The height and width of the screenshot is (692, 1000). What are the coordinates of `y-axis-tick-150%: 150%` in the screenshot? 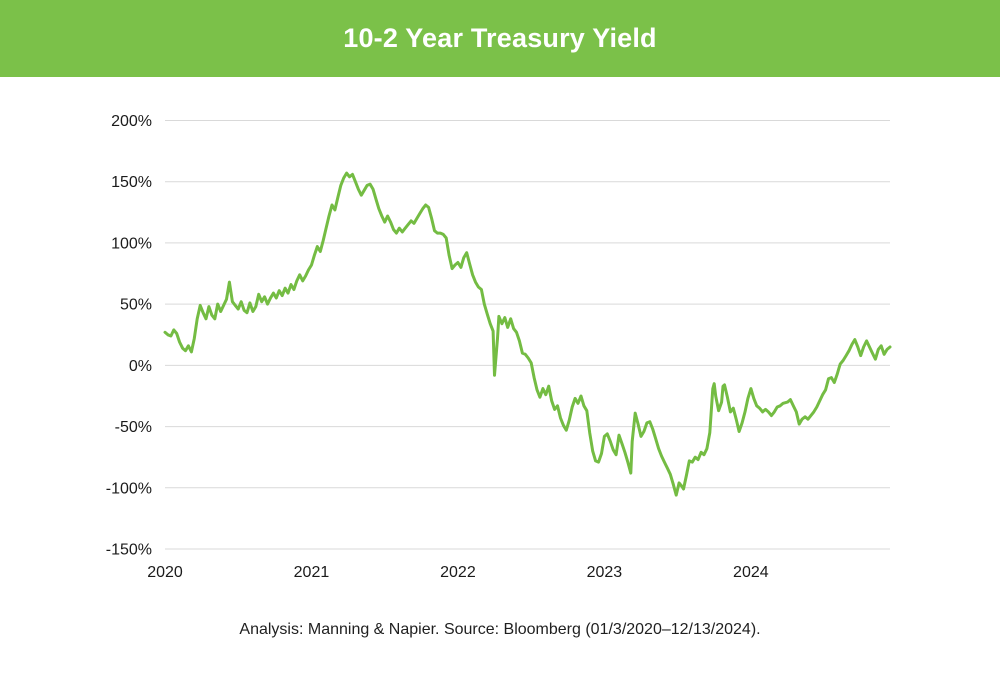 It's located at (131, 182).